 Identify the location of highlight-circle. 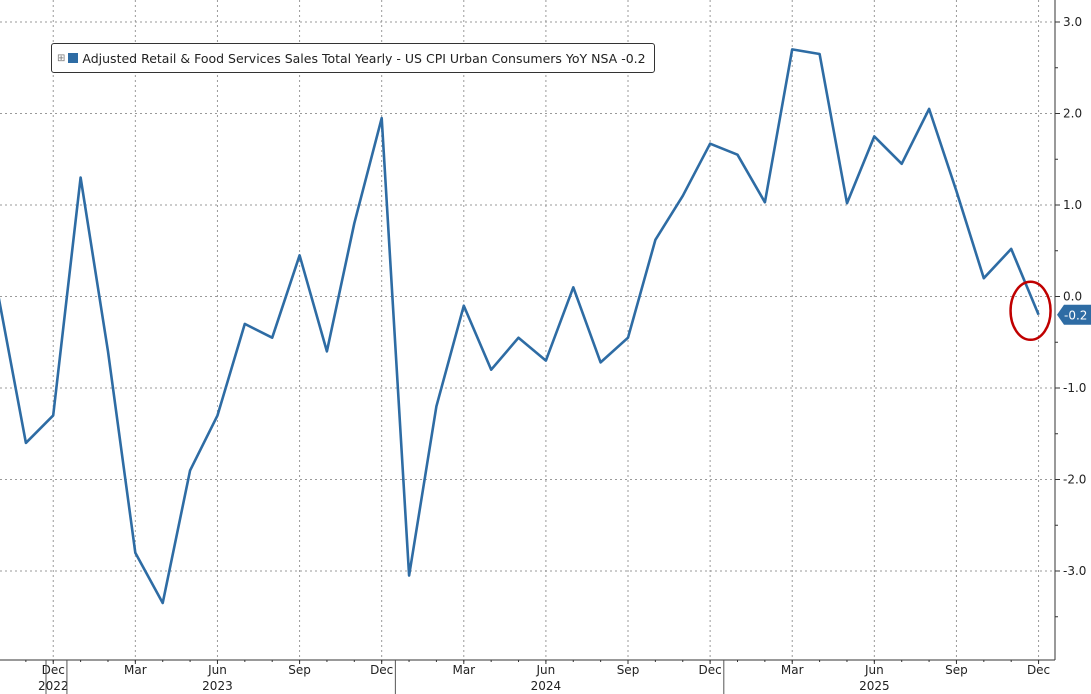
(1030, 311).